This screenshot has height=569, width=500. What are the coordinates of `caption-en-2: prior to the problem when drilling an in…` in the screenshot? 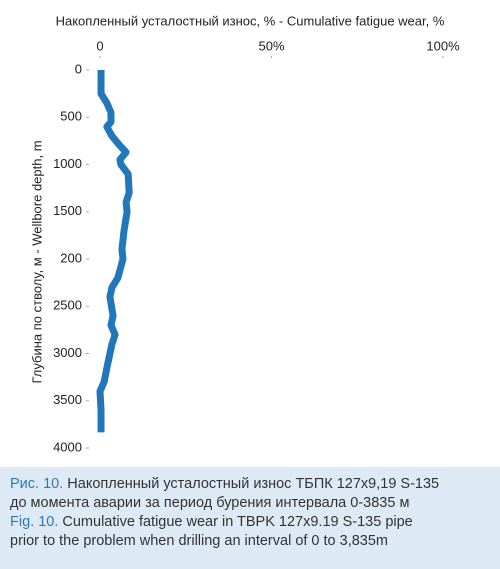 It's located at (199, 541).